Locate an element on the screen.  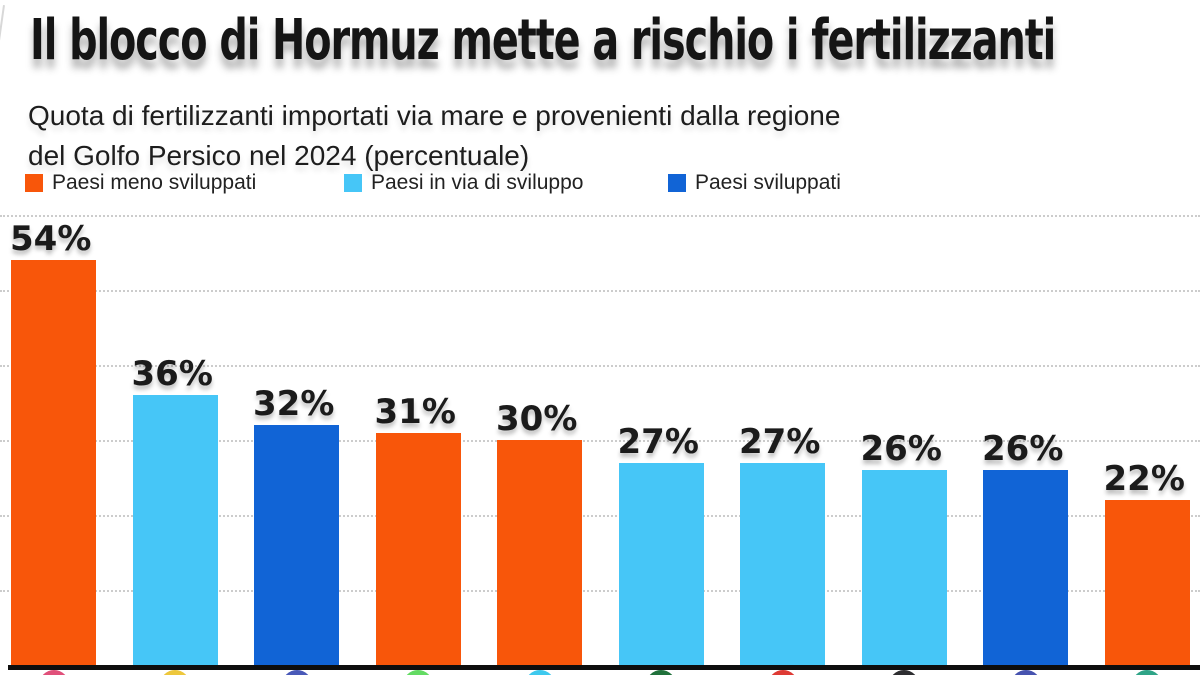
bar-value-label: 36% is located at coordinates (172, 374).